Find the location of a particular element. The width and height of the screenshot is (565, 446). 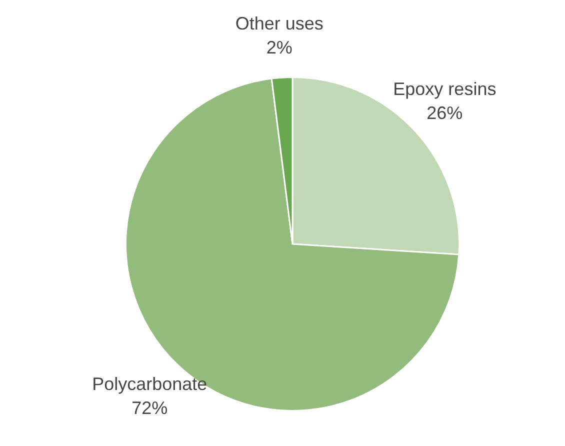

data-label: 26% is located at coordinates (444, 113).